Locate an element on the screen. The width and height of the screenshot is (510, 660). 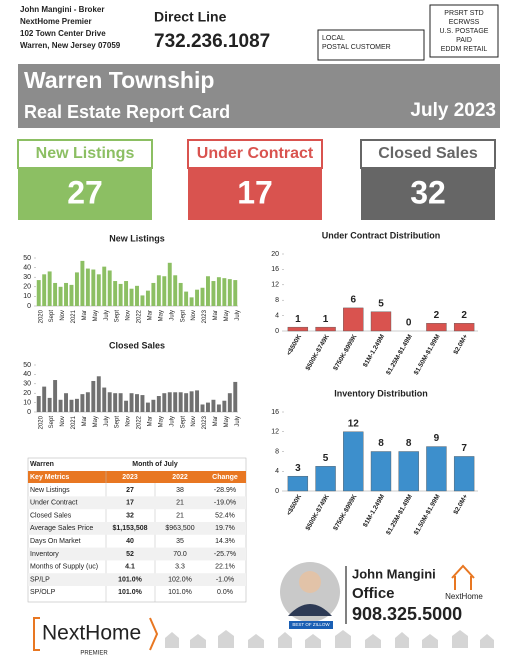
chart-title: Under Contract Distribution is located at coordinates (381, 235).